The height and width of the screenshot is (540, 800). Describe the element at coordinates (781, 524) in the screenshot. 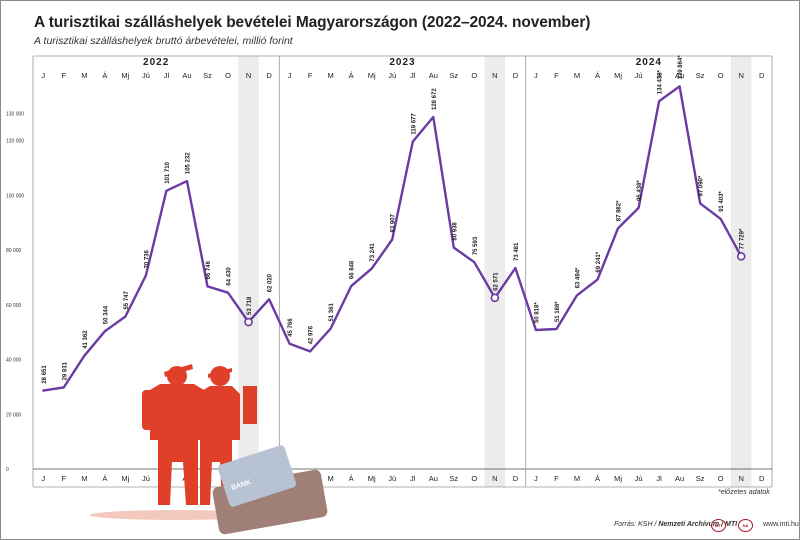

I see `source-url: www.mti.hu` at that location.